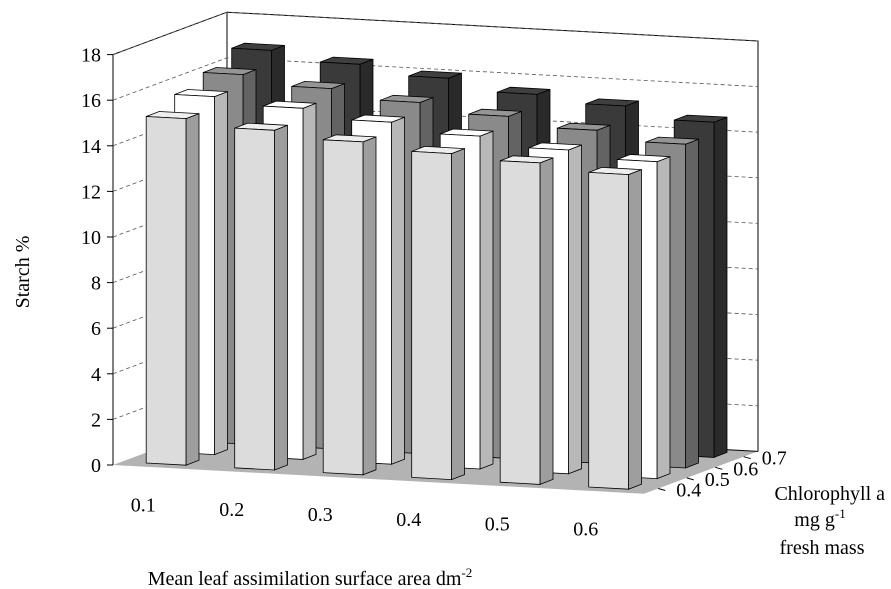 The height and width of the screenshot is (589, 891). Describe the element at coordinates (774, 459) in the screenshot. I see `depth-tick-label: 0.7` at that location.